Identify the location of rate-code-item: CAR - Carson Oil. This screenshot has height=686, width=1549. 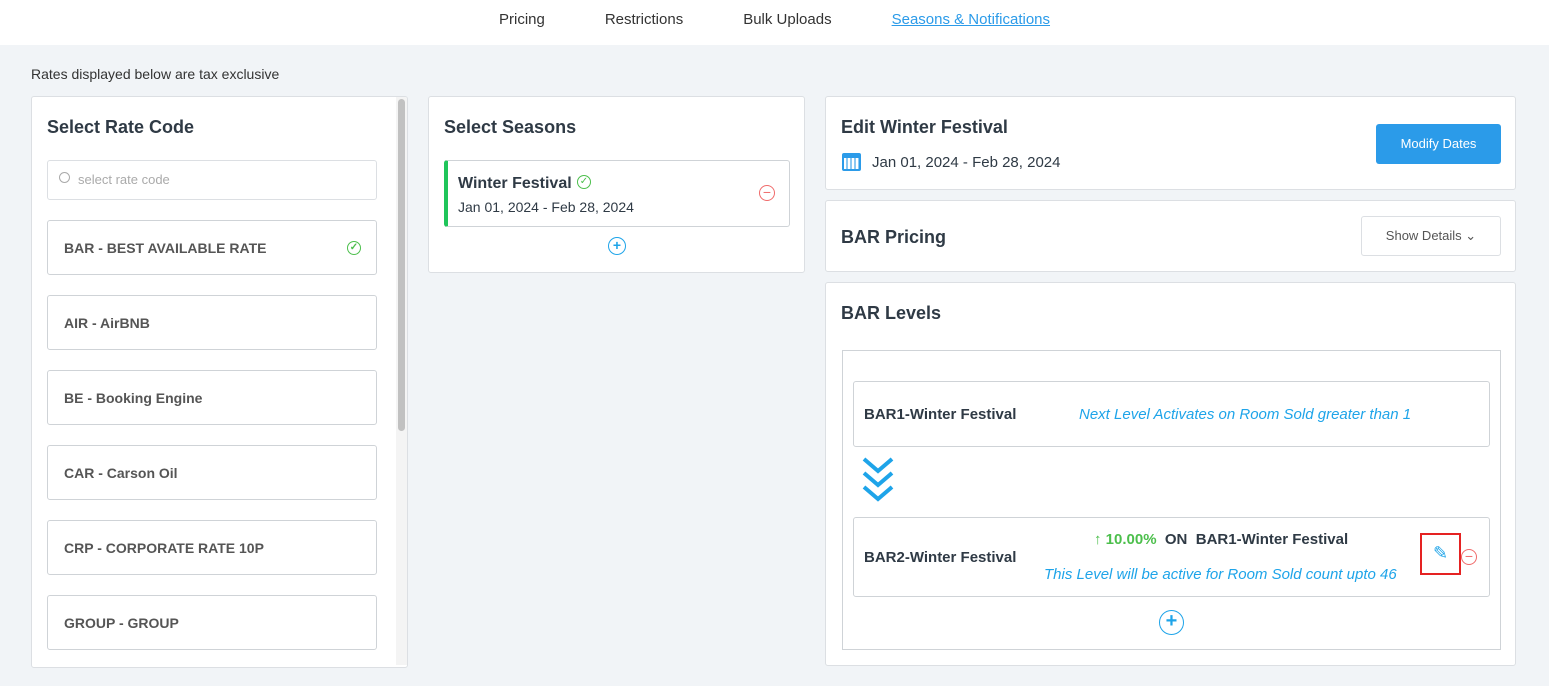
(212, 472).